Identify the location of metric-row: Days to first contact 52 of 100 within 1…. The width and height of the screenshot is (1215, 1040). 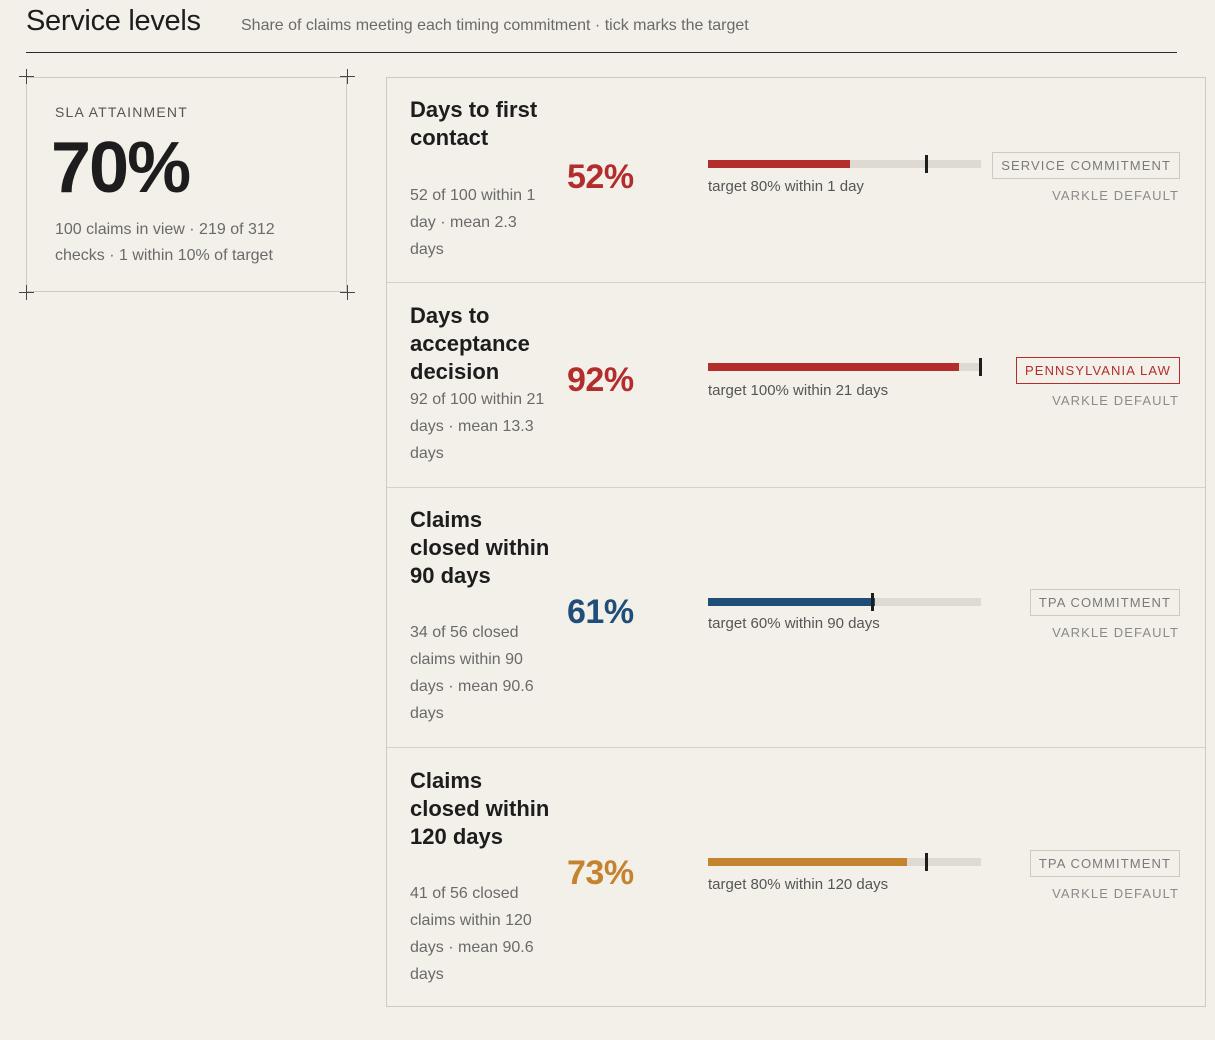
(796, 180).